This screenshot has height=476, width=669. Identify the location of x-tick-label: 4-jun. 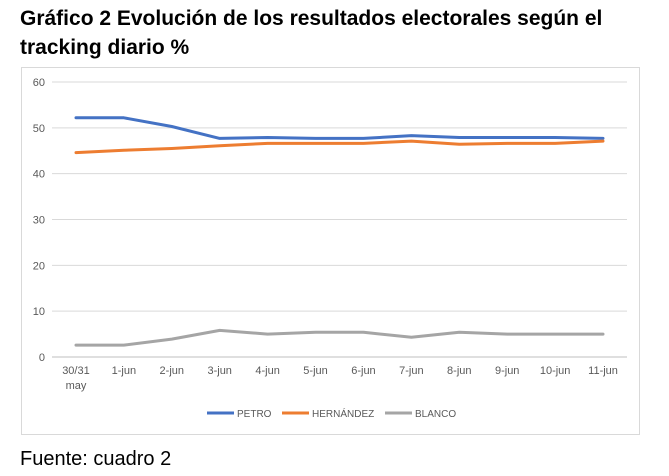
(267, 371).